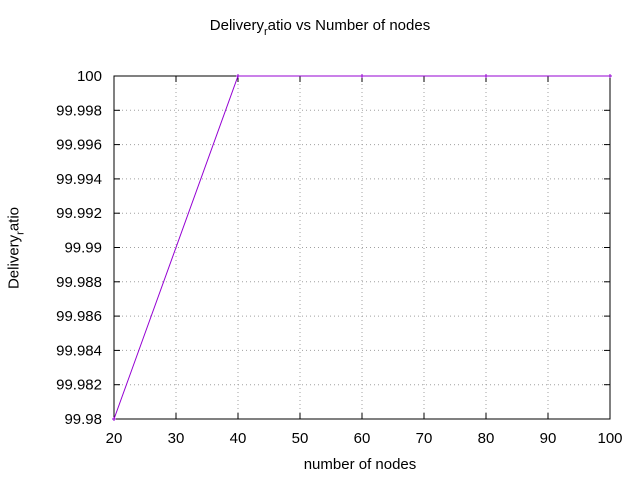 Image resolution: width=640 pixels, height=480 pixels. I want to click on y-tick-label: 99.988, so click(79, 282).